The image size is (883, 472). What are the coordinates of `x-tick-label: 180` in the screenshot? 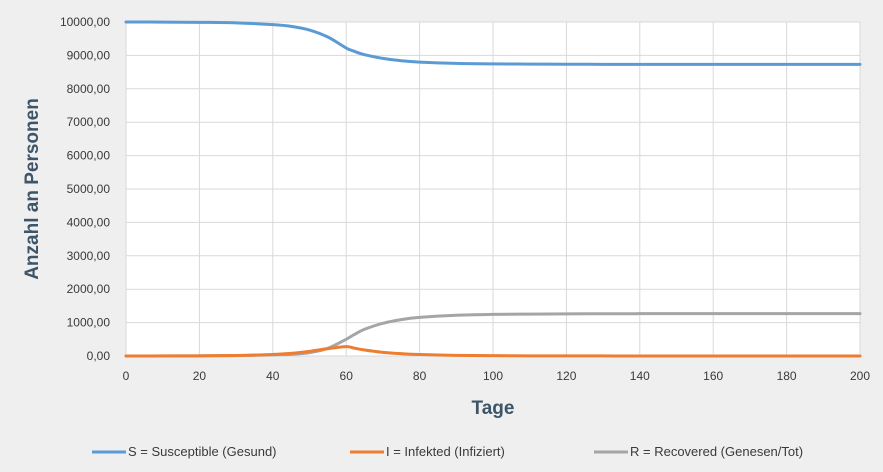 It's located at (787, 376).